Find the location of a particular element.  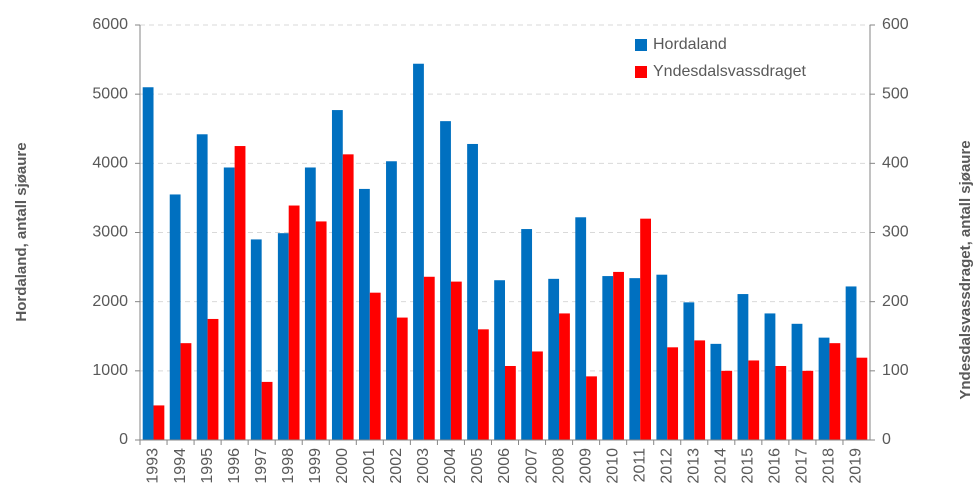

y-tick-label: 5000 is located at coordinates (110, 93).